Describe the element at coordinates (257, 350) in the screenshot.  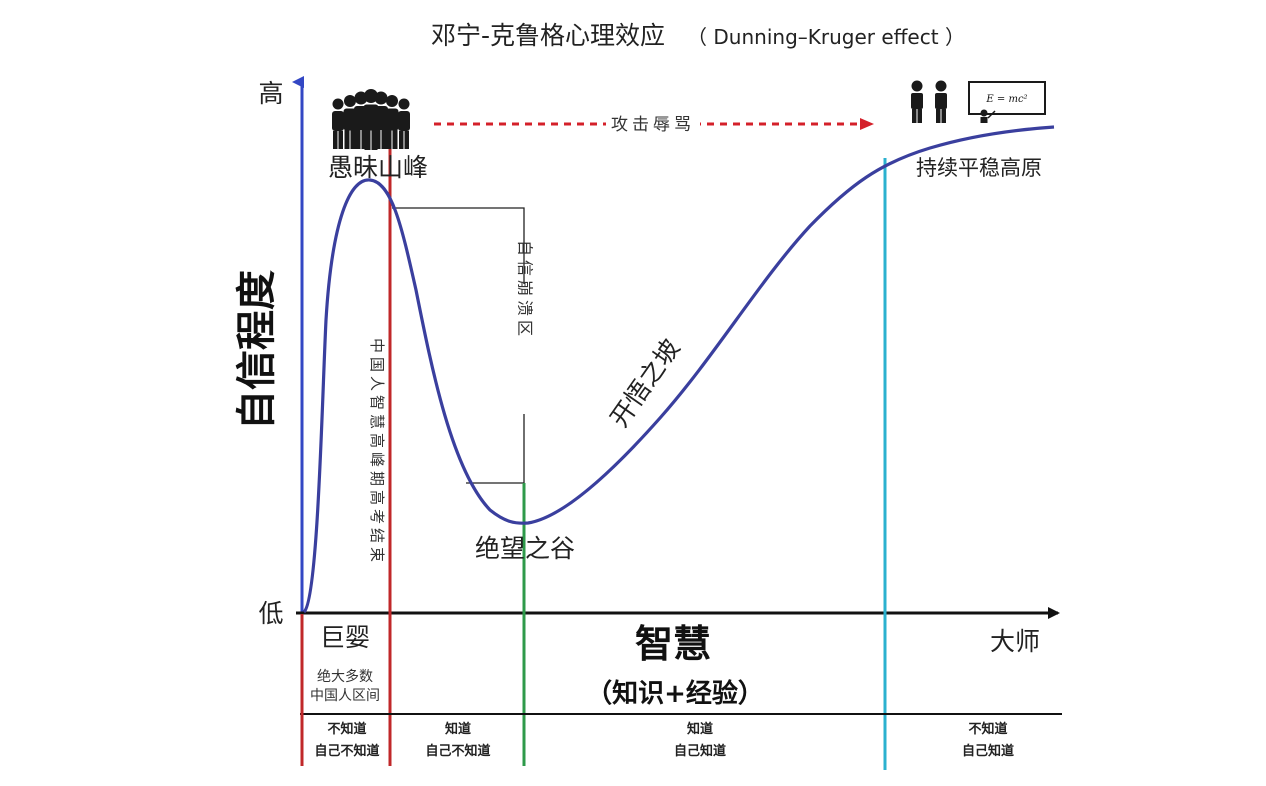
I see `y-axis-label: 自信程度` at that location.